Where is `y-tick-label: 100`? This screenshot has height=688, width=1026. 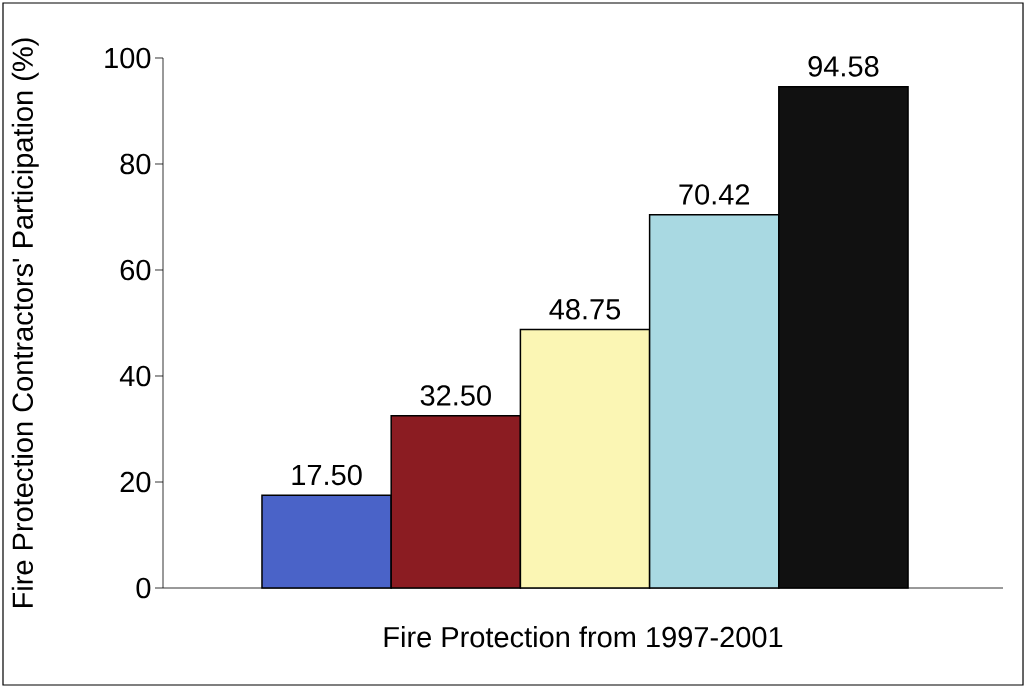
y-tick-label: 100 is located at coordinates (128, 58).